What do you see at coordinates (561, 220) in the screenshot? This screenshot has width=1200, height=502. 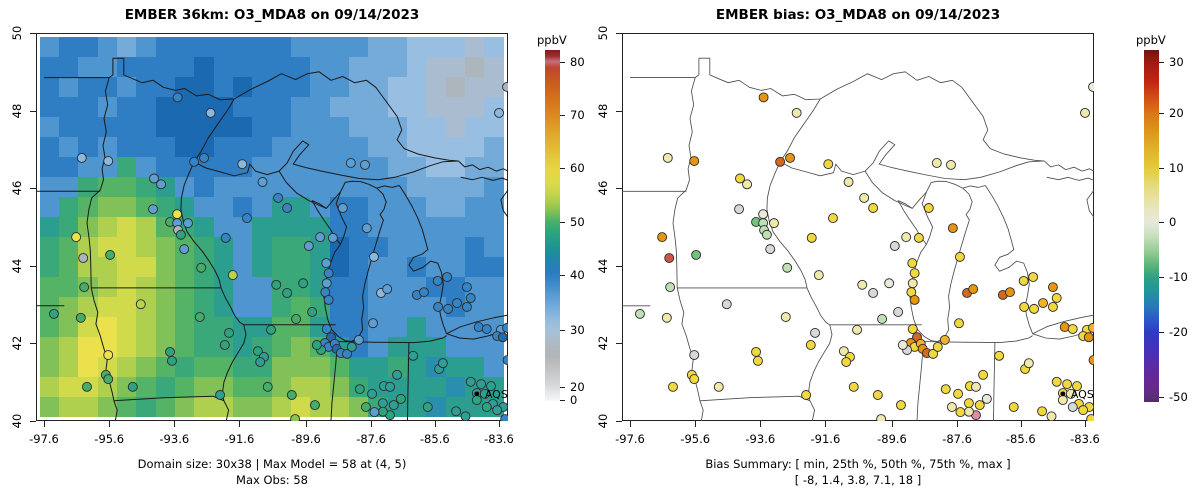 I see `model-colorbar: ppbV 80 70 60 50 40 30 20 0` at bounding box center [561, 220].